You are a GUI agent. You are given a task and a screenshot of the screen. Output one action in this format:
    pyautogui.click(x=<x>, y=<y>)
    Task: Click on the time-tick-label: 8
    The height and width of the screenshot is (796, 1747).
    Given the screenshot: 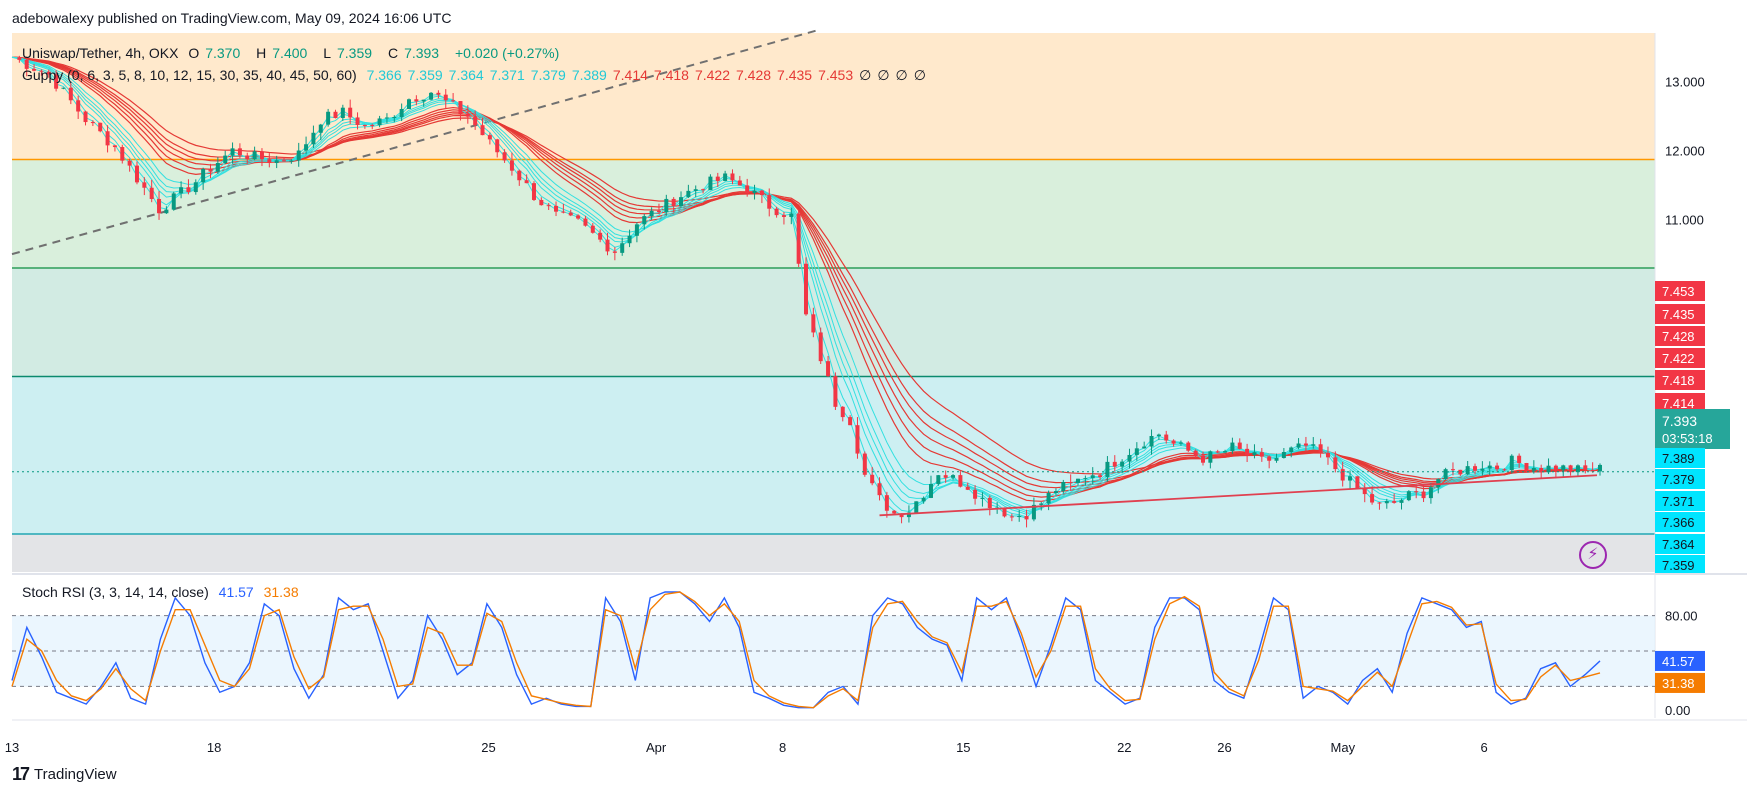 What is the action you would take?
    pyautogui.click(x=782, y=747)
    